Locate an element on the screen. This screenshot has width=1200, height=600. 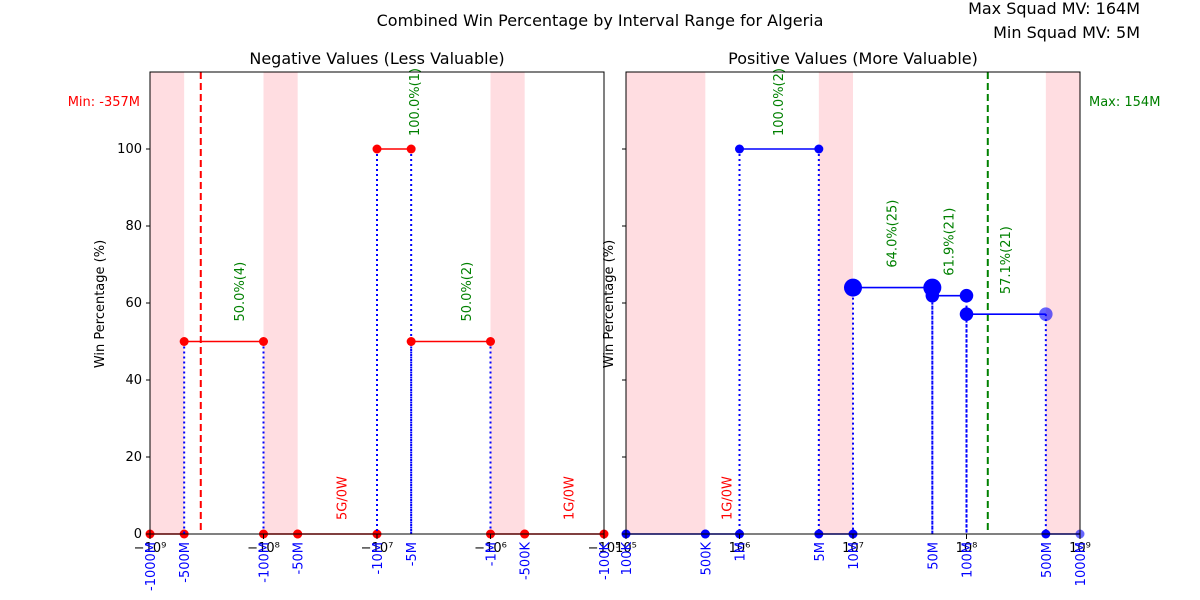
data-segment: 61.9%(21) is located at coordinates (949, 371).